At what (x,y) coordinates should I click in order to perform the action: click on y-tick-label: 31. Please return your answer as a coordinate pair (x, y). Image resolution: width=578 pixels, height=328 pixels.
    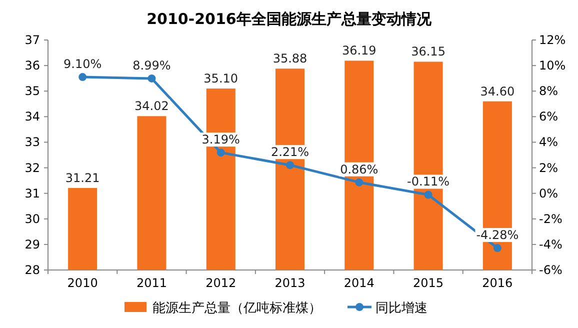
    Looking at the image, I should click on (32, 193).